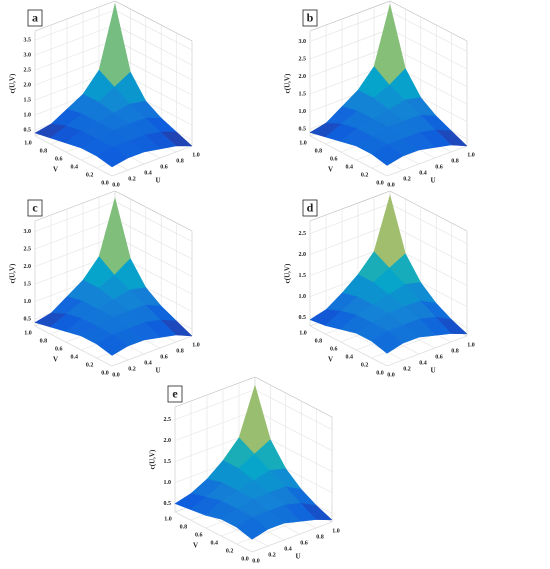  Describe the element at coordinates (387, 155) in the screenshot. I see `surface-patch` at that location.